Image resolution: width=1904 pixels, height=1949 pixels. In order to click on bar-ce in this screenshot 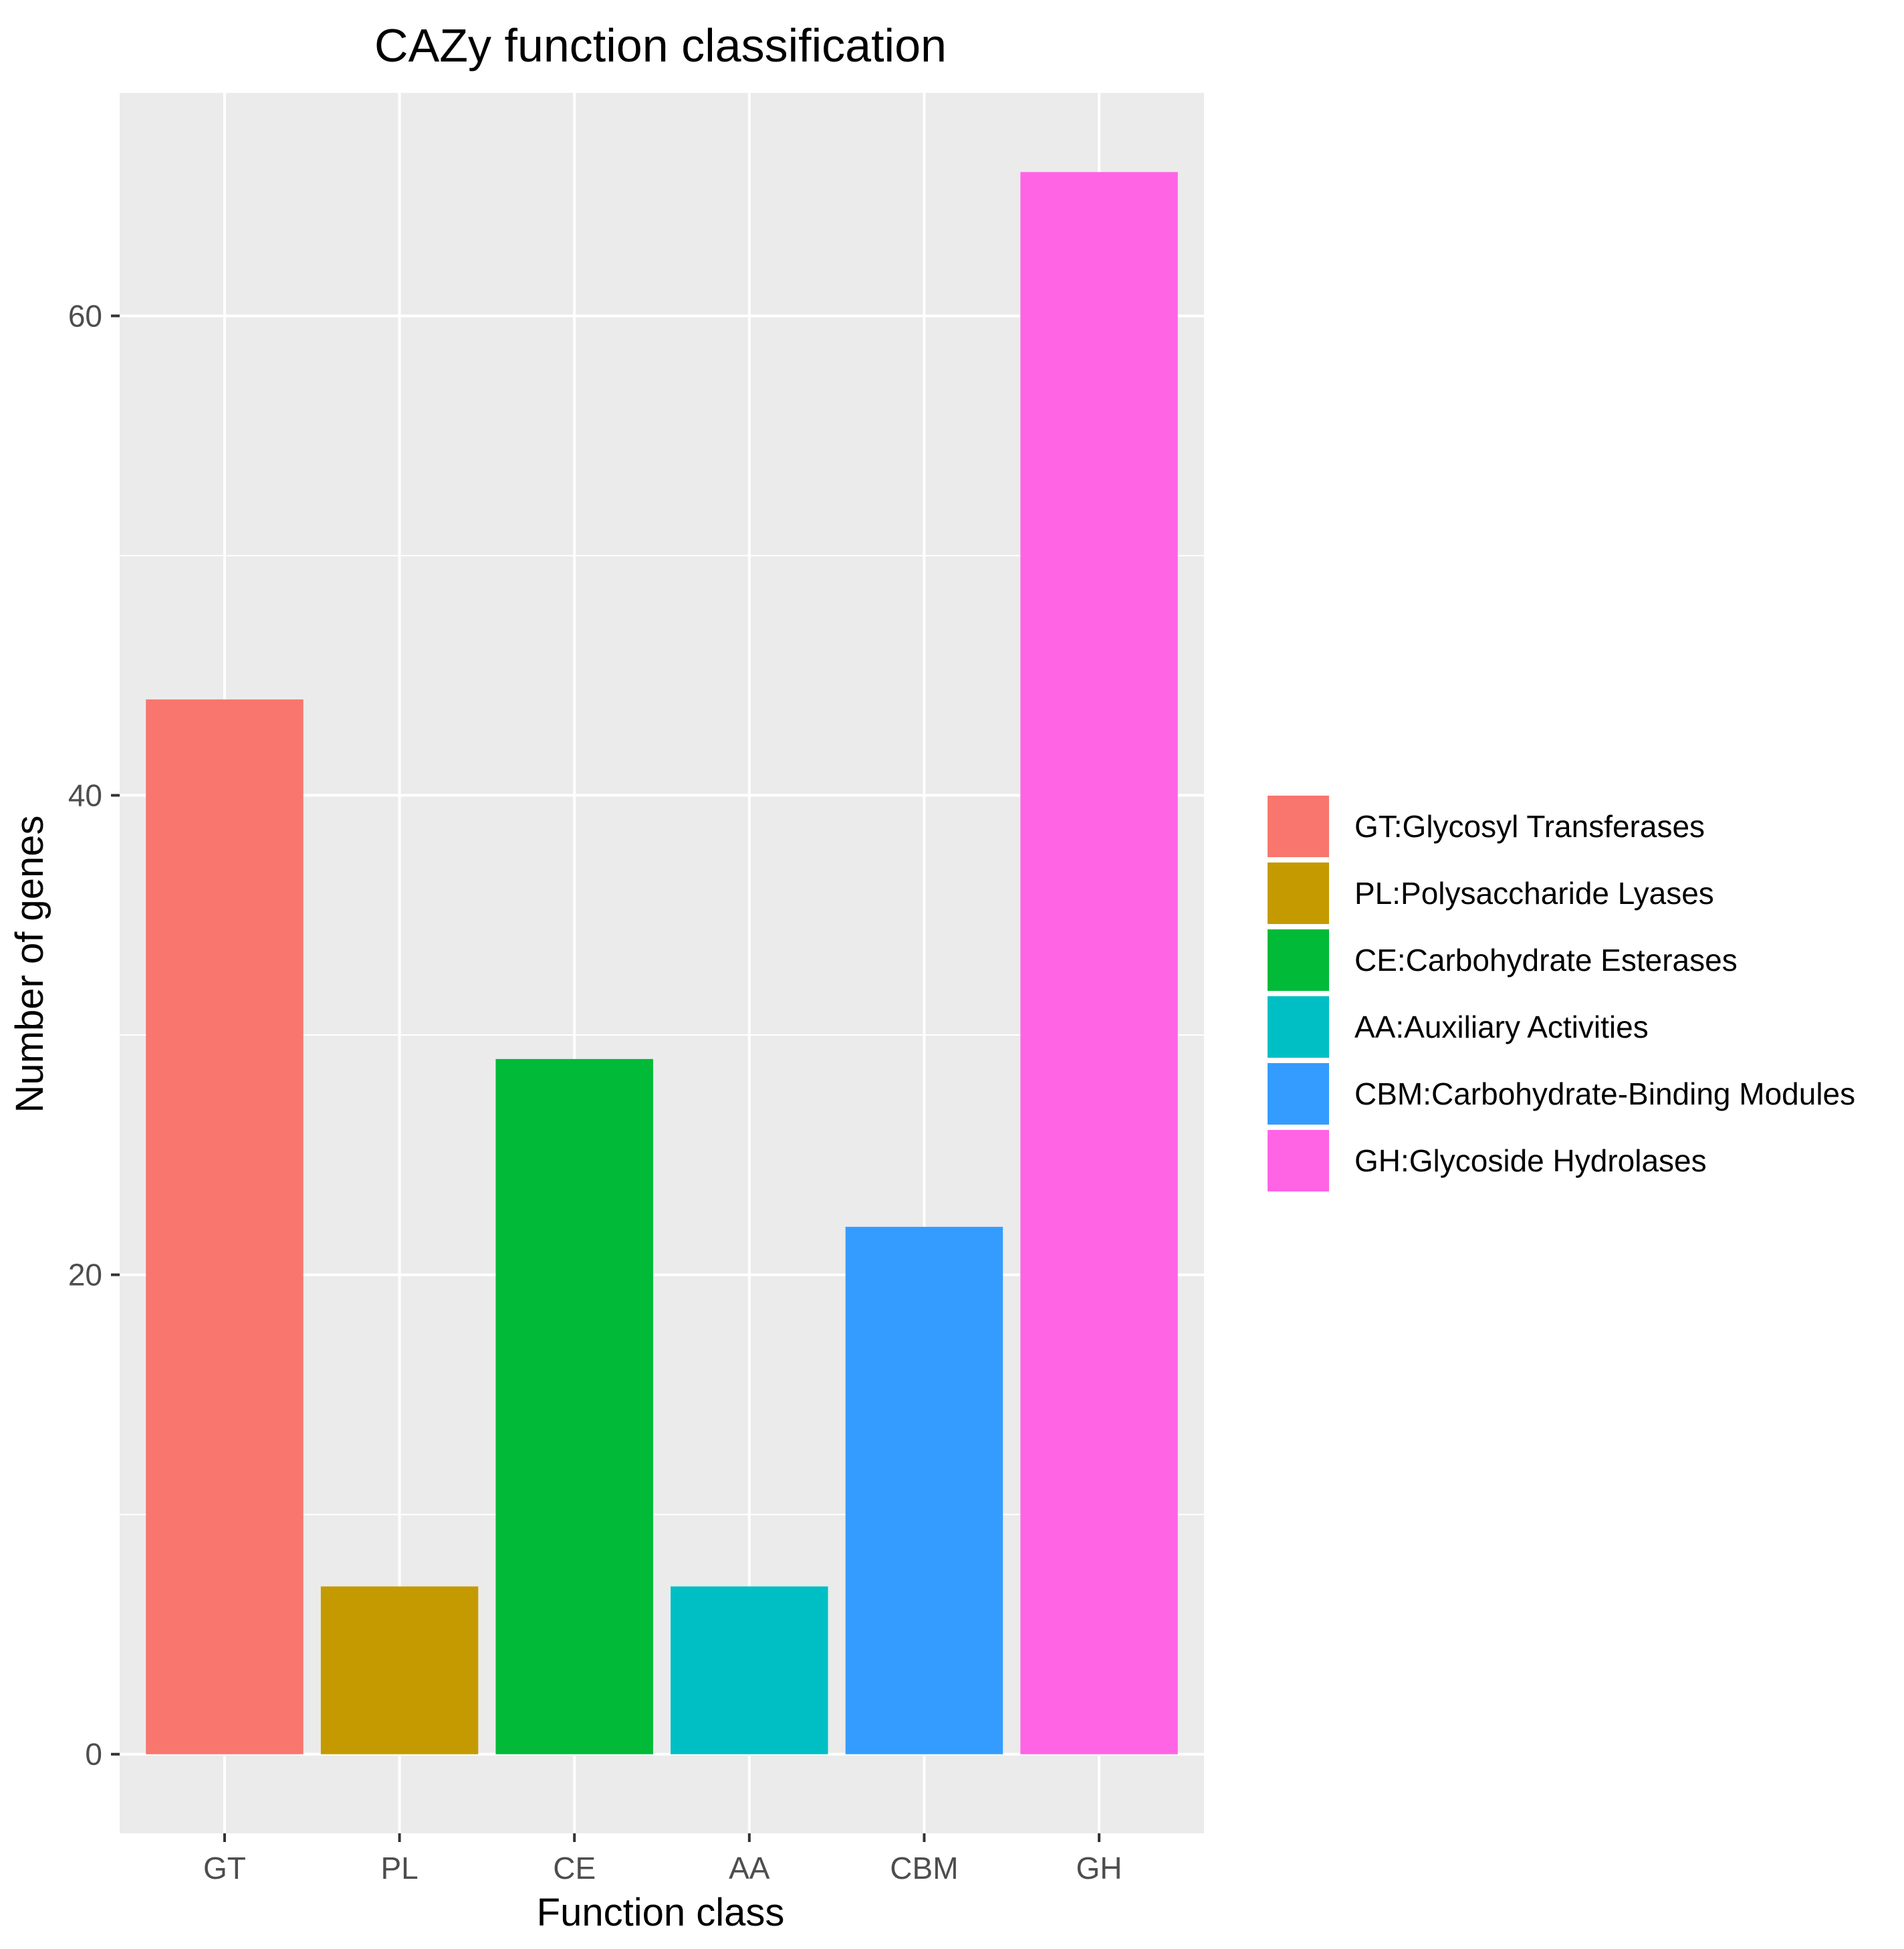, I will do `click(574, 1406)`.